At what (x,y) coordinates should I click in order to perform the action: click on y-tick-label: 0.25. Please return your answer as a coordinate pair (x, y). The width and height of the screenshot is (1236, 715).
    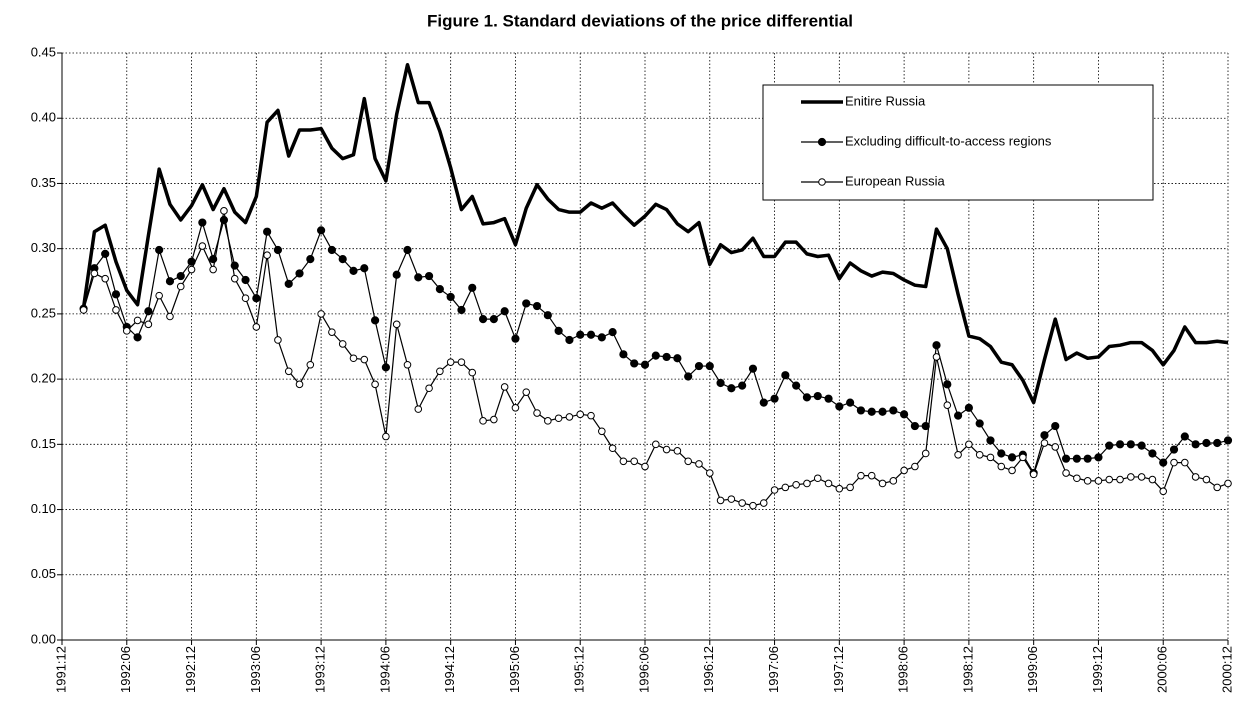
    Looking at the image, I should click on (43, 312).